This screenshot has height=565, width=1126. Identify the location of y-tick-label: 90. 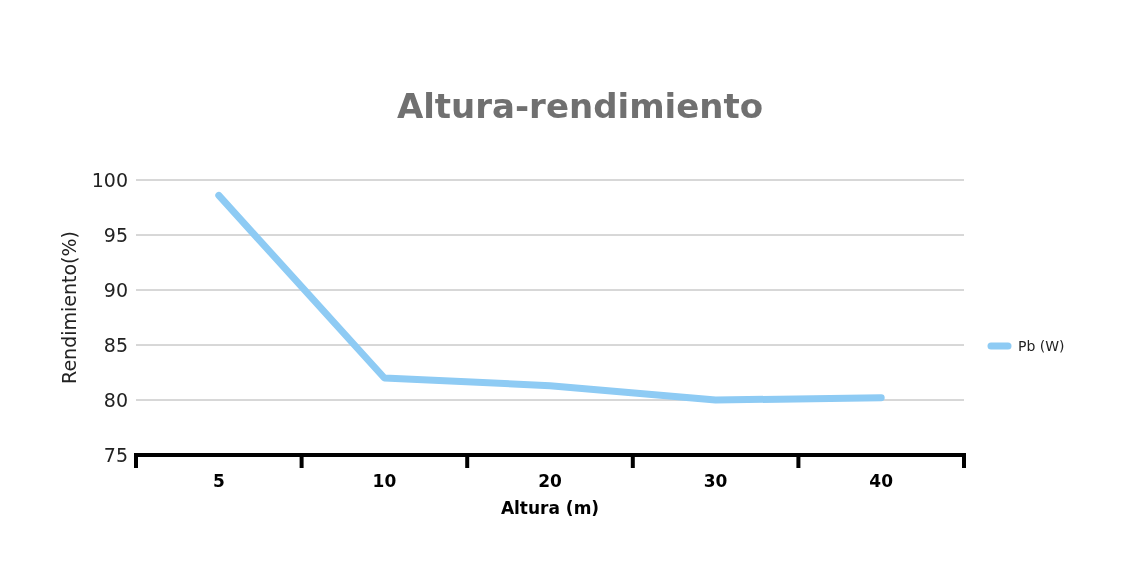
(115, 290).